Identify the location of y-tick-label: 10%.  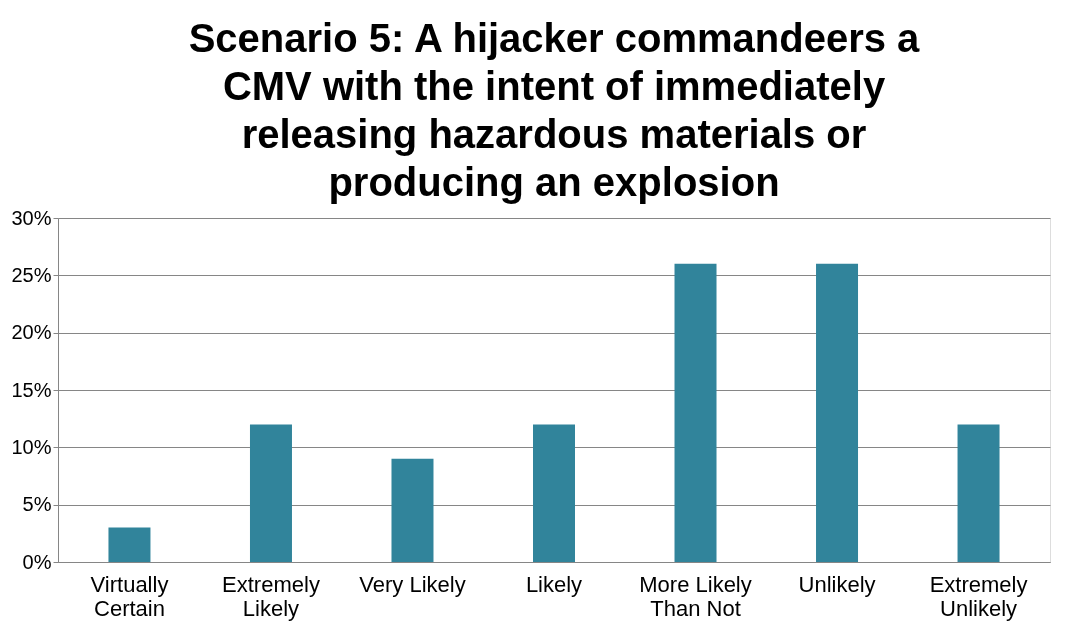
(31, 446).